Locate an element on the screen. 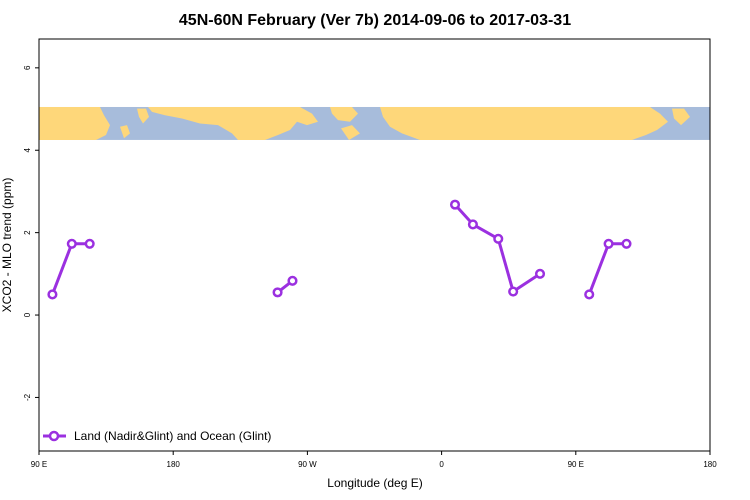 This screenshot has width=750, height=500. y-tick-label: 6 is located at coordinates (27, 67).